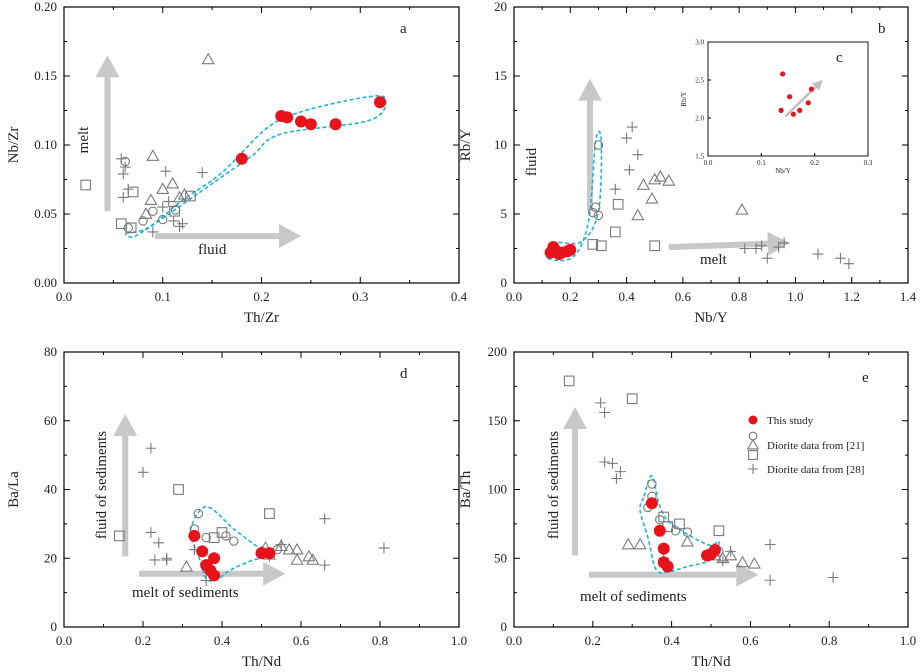 This screenshot has width=920, height=672. I want to click on y-tick-label: 0.05, so click(45, 213).